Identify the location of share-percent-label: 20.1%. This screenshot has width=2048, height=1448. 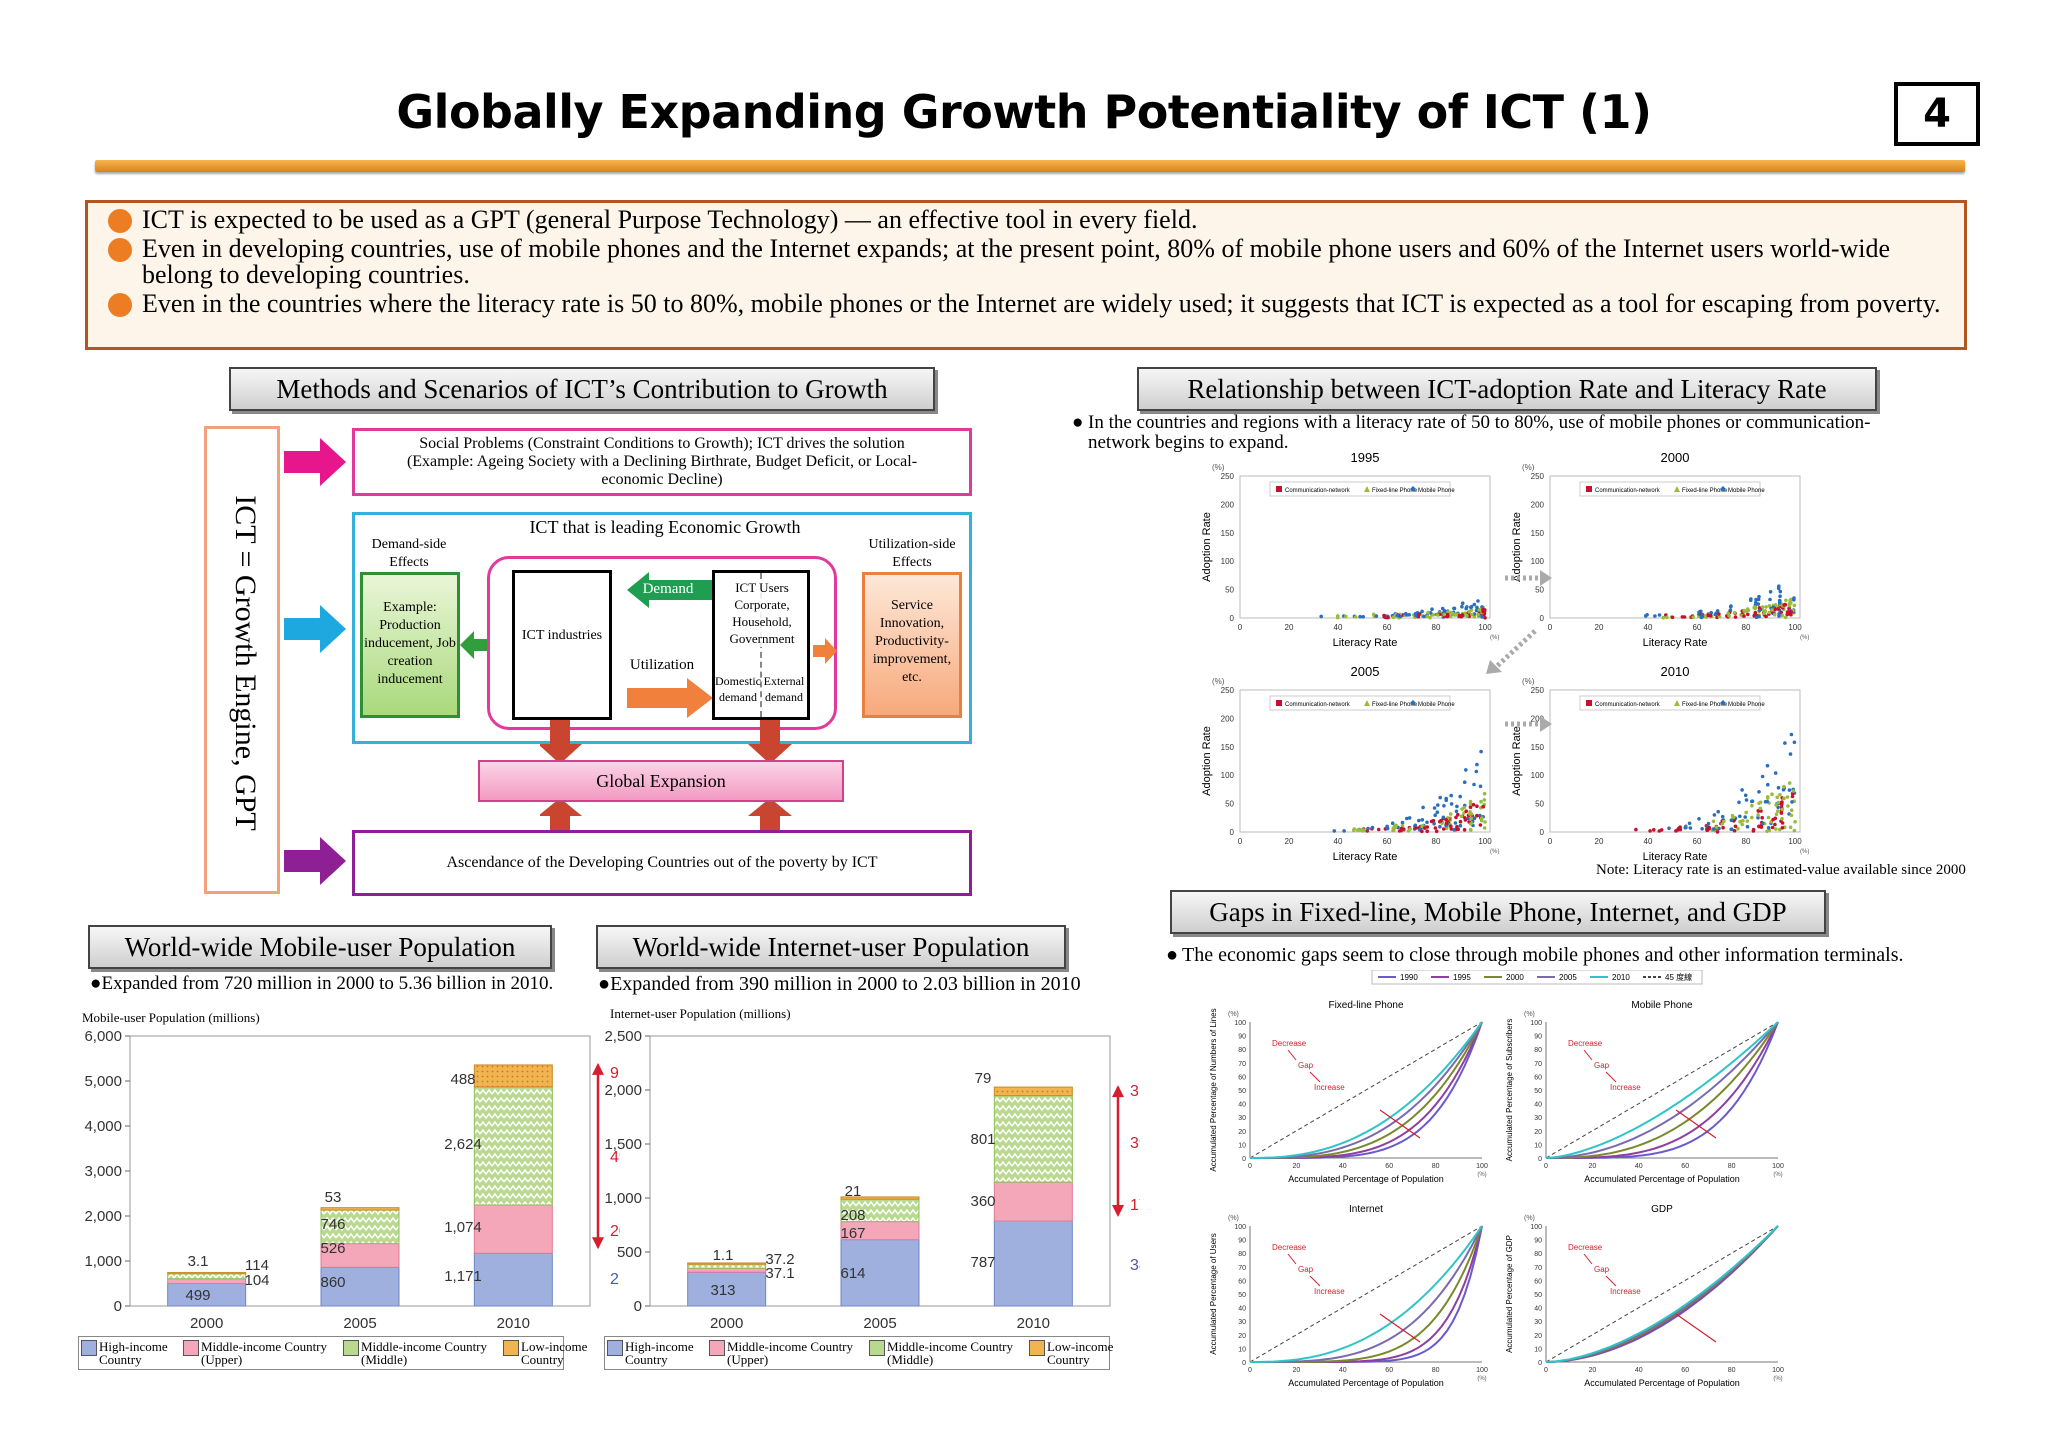
(615, 1231).